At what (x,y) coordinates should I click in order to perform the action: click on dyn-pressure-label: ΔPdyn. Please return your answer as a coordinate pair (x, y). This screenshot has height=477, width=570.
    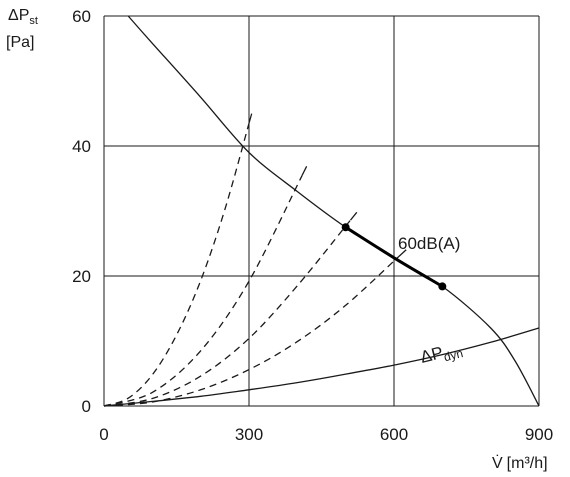
    Looking at the image, I should click on (441, 354).